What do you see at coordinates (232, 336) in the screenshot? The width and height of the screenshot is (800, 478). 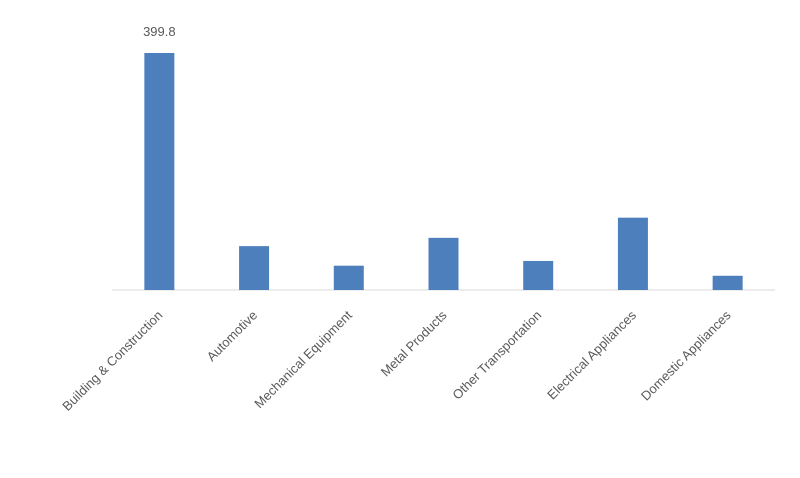 I see `x-tick-label: Automotive` at bounding box center [232, 336].